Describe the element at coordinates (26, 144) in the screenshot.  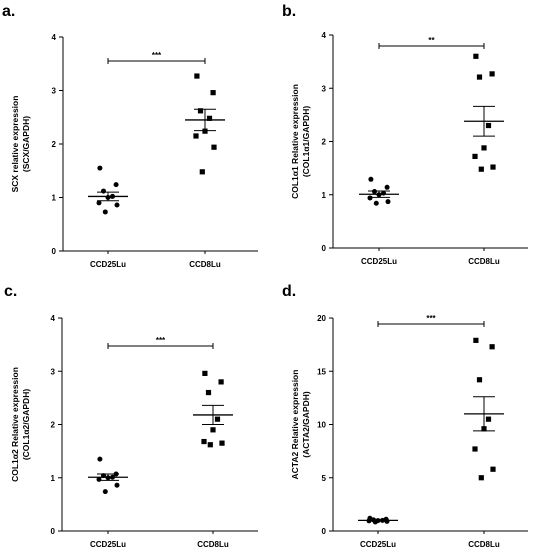
I see `y-axis-title-line2: (SCX/GAPDH)` at that location.